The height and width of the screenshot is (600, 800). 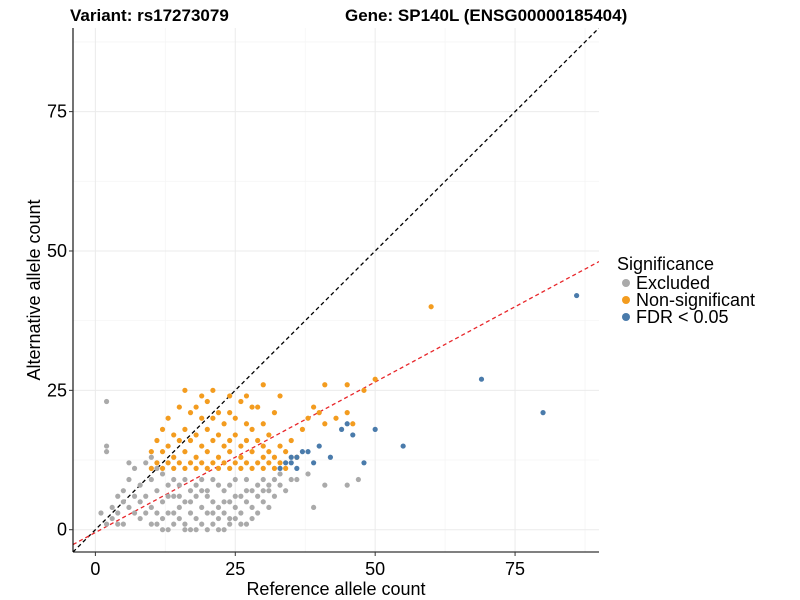 What do you see at coordinates (626, 300) in the screenshot?
I see `legend-swatch-non-significant` at bounding box center [626, 300].